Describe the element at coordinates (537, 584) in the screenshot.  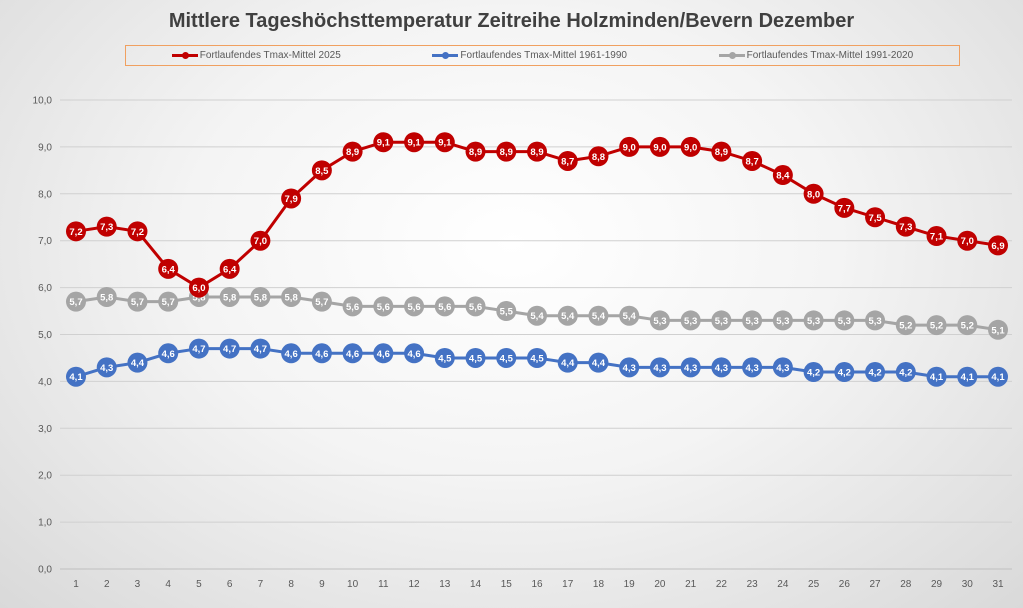
I see `x-tick-label: 16` at that location.